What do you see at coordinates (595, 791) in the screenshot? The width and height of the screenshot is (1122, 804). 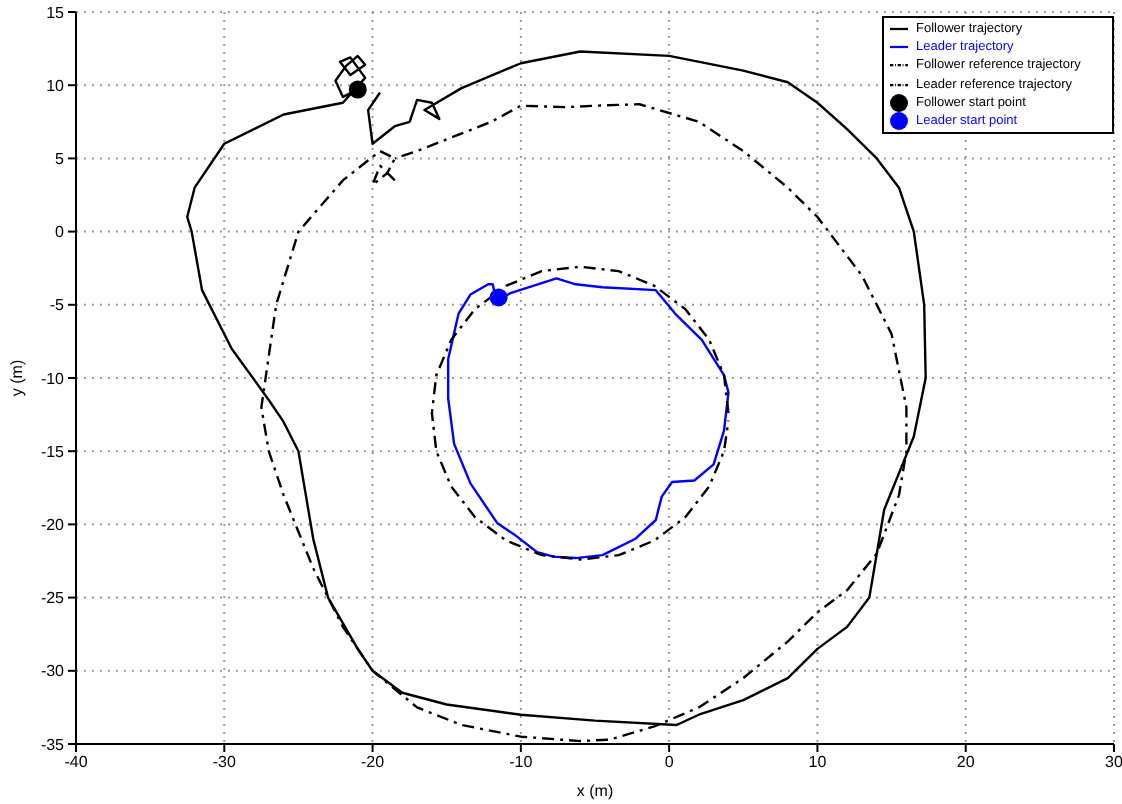 I see `x-axis-title: x (m)` at bounding box center [595, 791].